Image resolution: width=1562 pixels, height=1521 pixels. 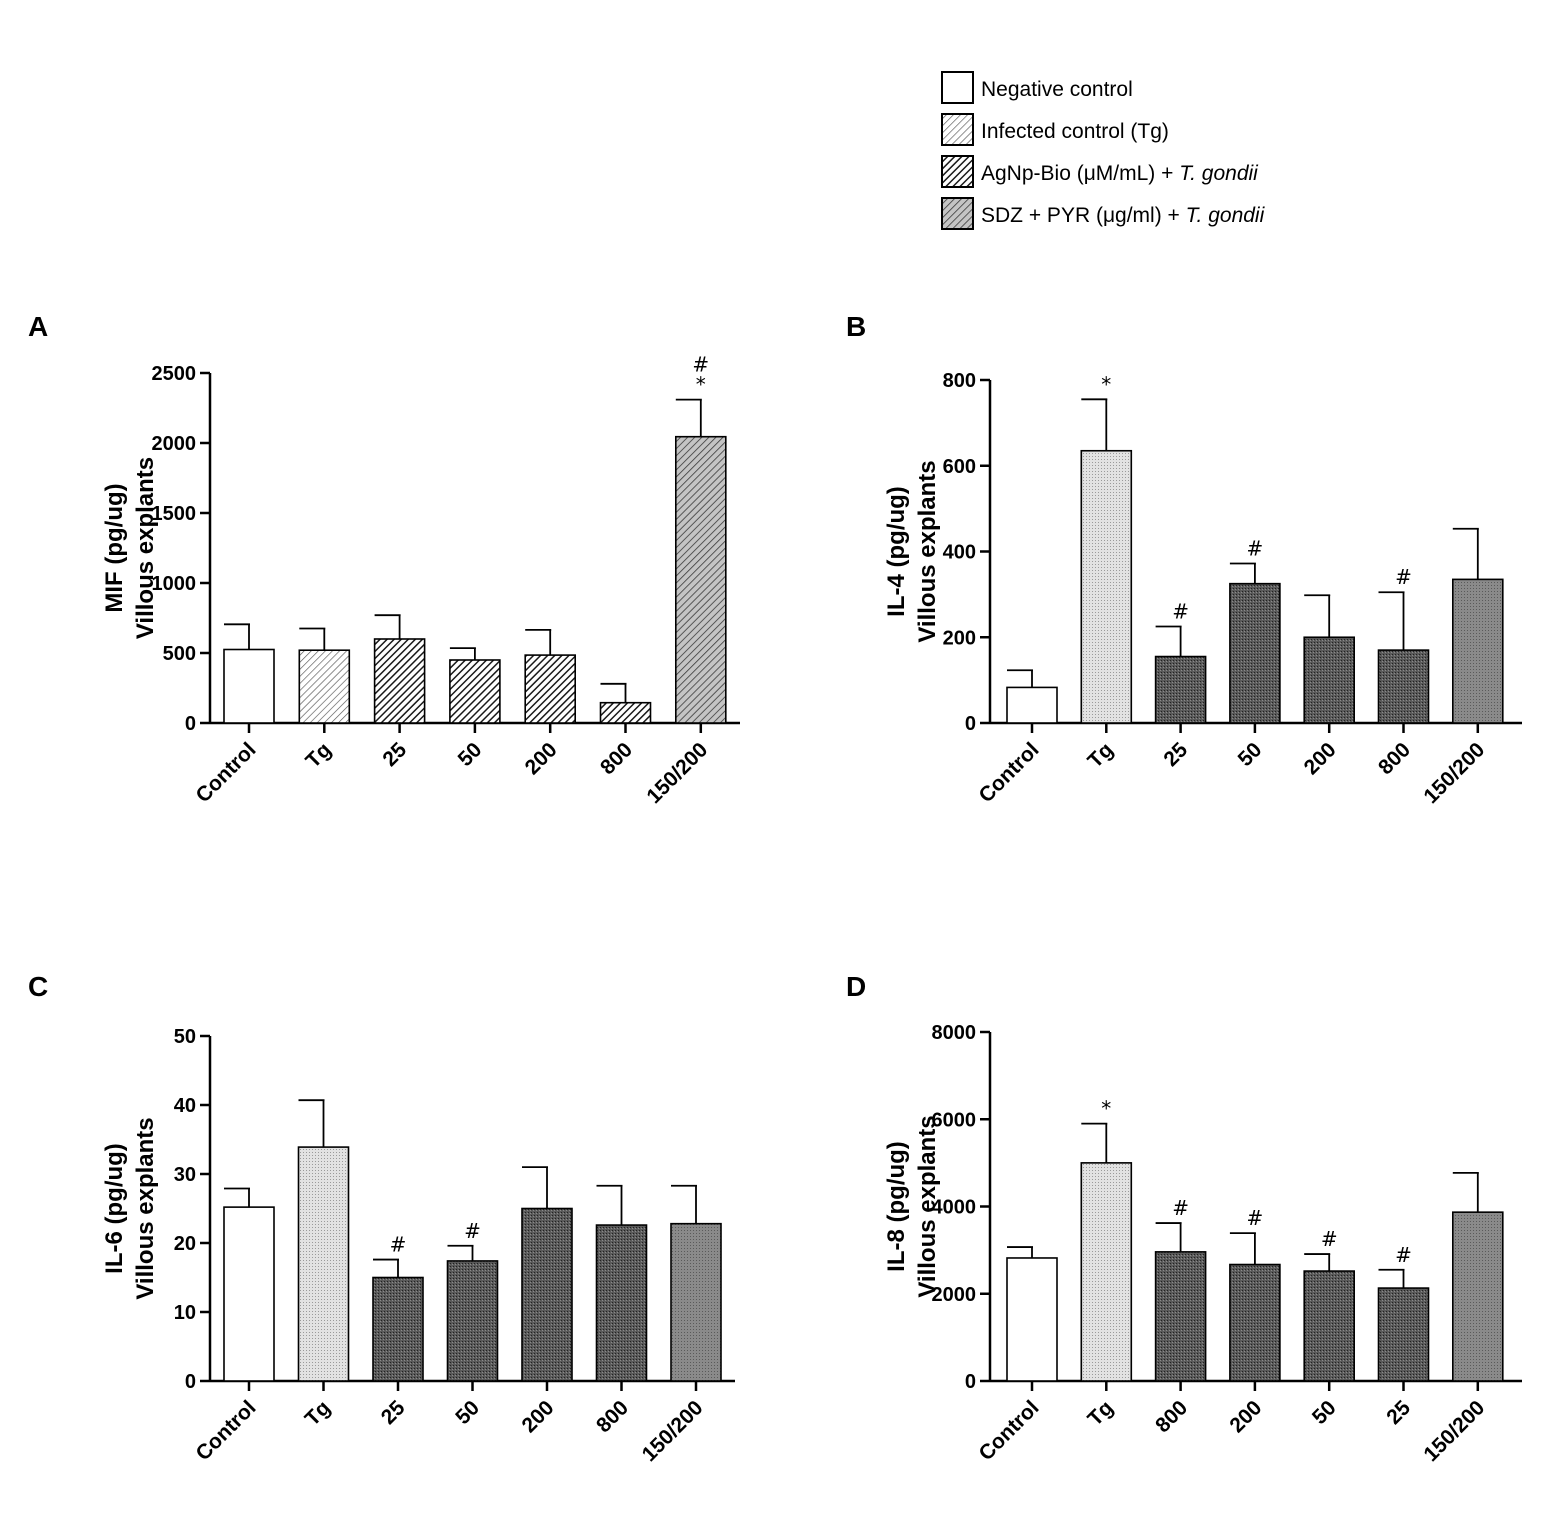 What do you see at coordinates (318, 755) in the screenshot?
I see `panel-a-xtick-label-tg: Tg` at bounding box center [318, 755].